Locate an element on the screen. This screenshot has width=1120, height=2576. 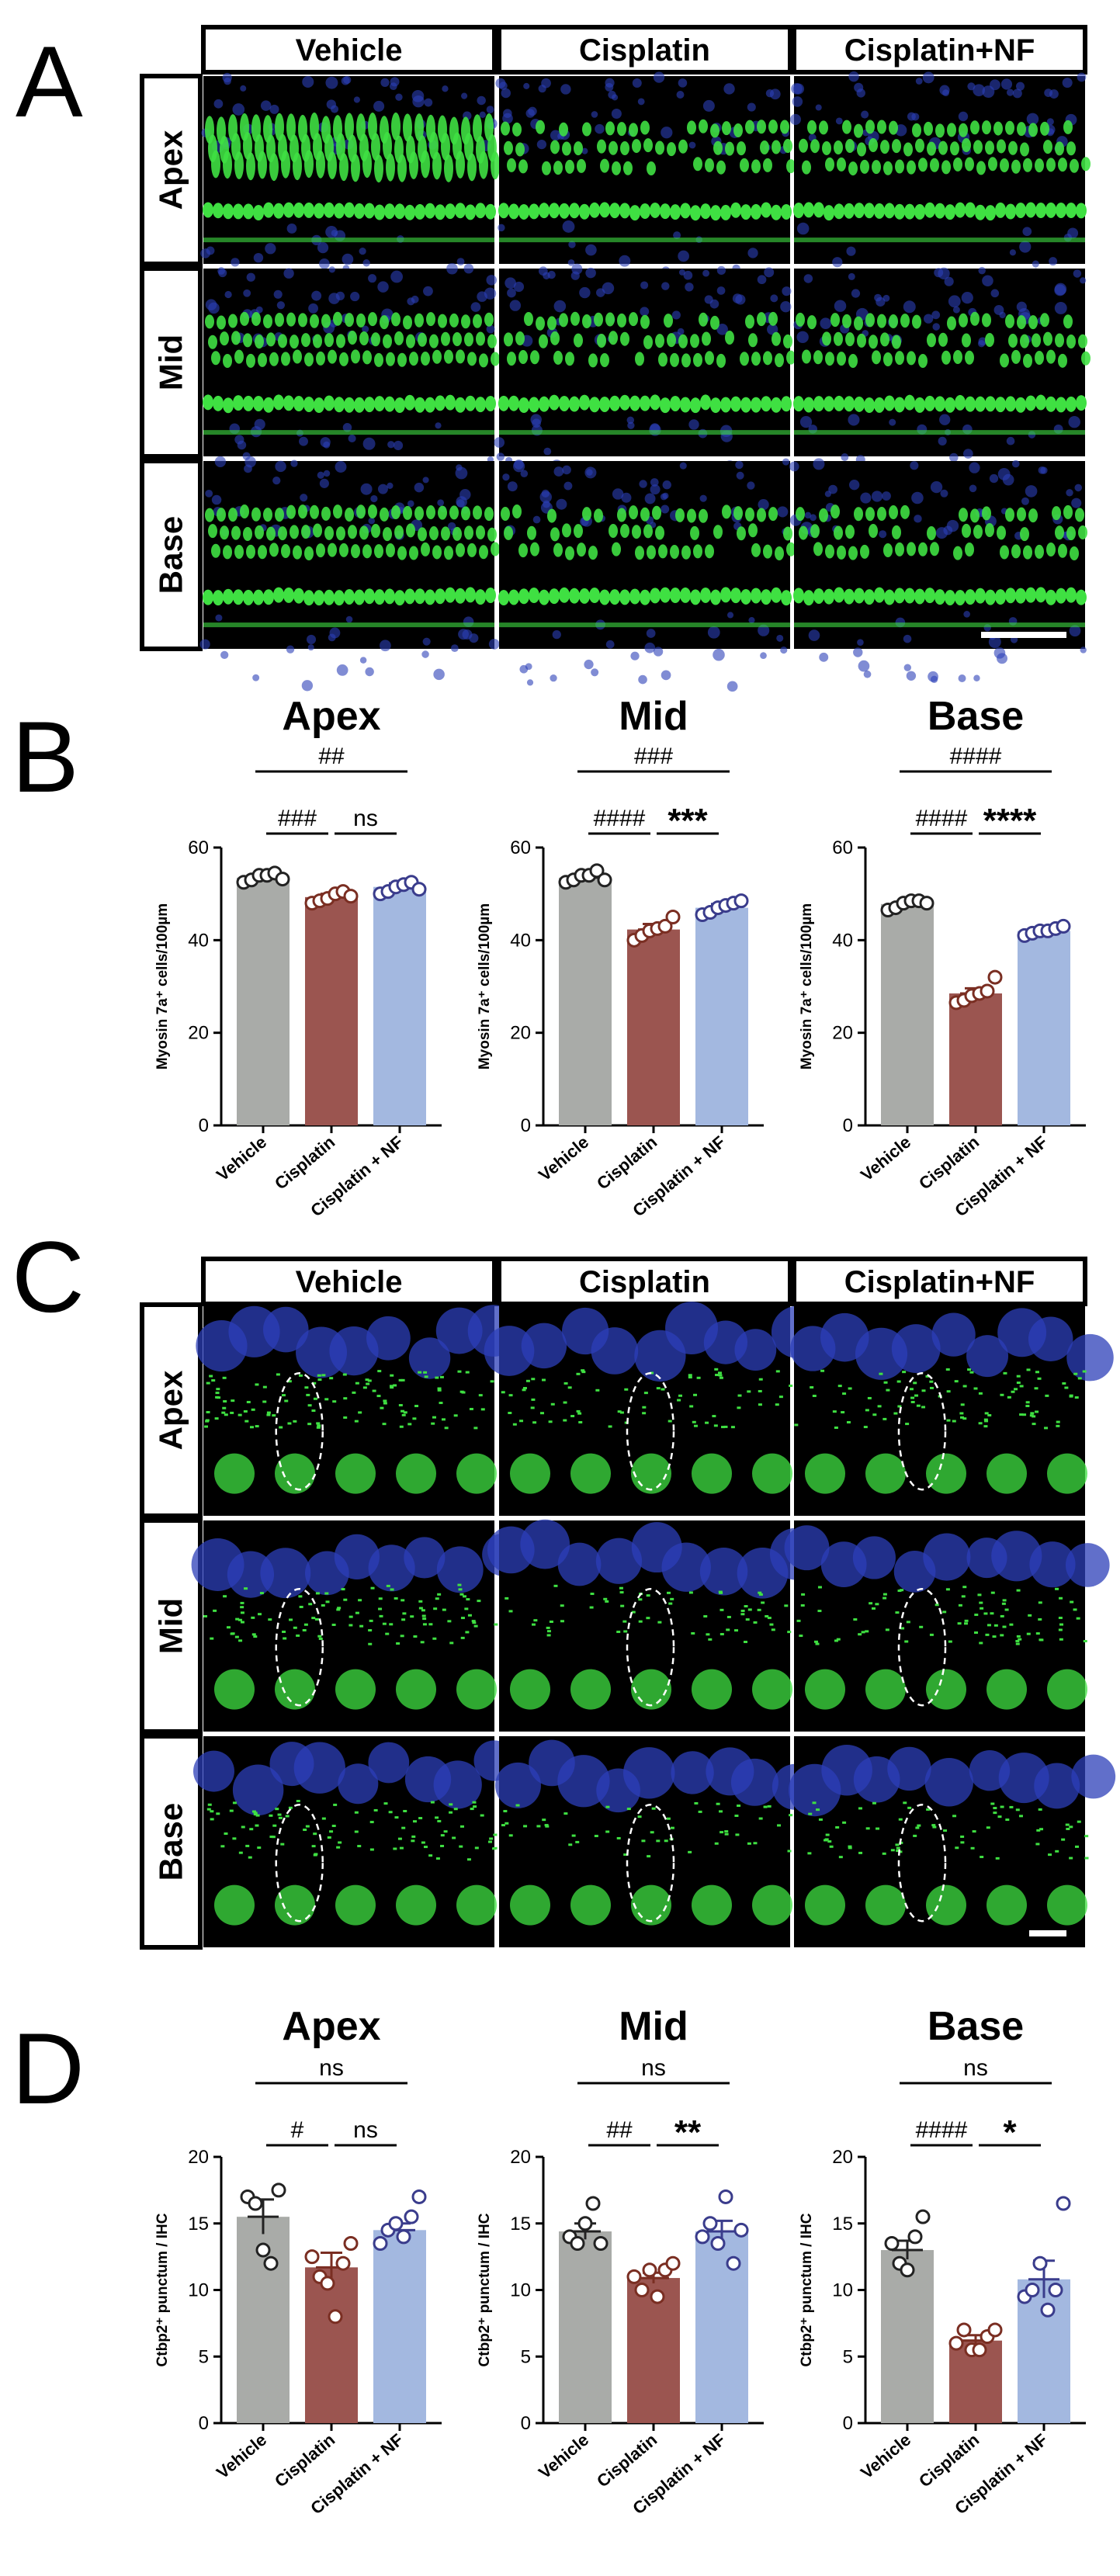
condition-header: Vehicle is located at coordinates (349, 50).